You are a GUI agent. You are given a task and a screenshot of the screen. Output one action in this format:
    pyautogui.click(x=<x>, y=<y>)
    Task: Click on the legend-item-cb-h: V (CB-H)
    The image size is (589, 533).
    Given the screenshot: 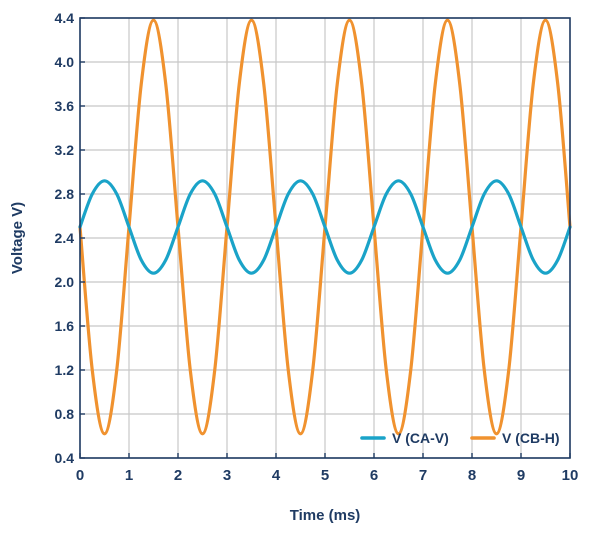 What is the action you would take?
    pyautogui.click(x=515, y=438)
    